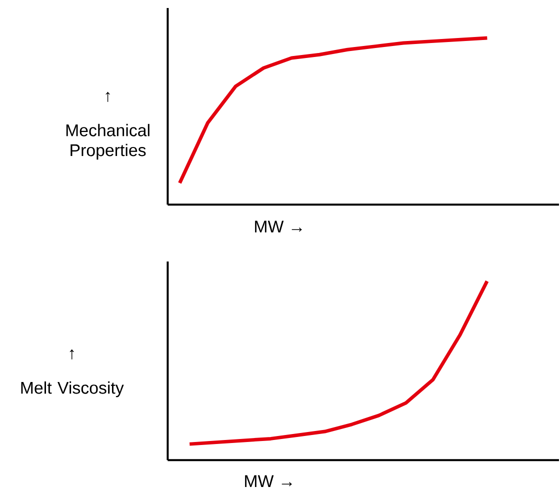 This screenshot has height=493, width=560. Describe the element at coordinates (108, 142) in the screenshot. I see `y-axis-title: Mechanical Properties` at that location.